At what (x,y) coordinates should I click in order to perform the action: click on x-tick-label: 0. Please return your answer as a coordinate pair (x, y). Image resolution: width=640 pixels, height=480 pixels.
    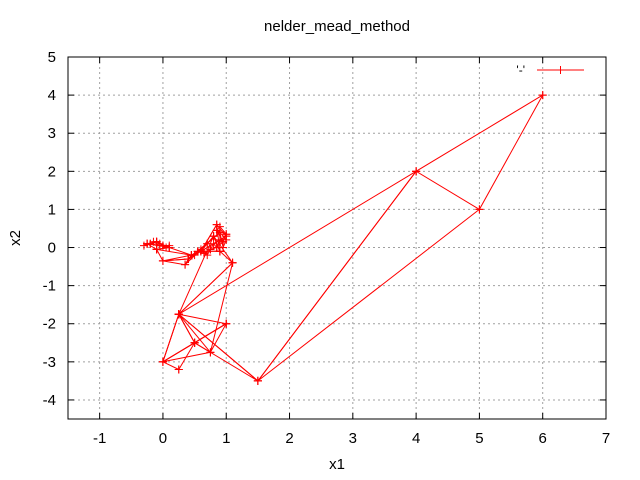
    Looking at the image, I should click on (163, 438).